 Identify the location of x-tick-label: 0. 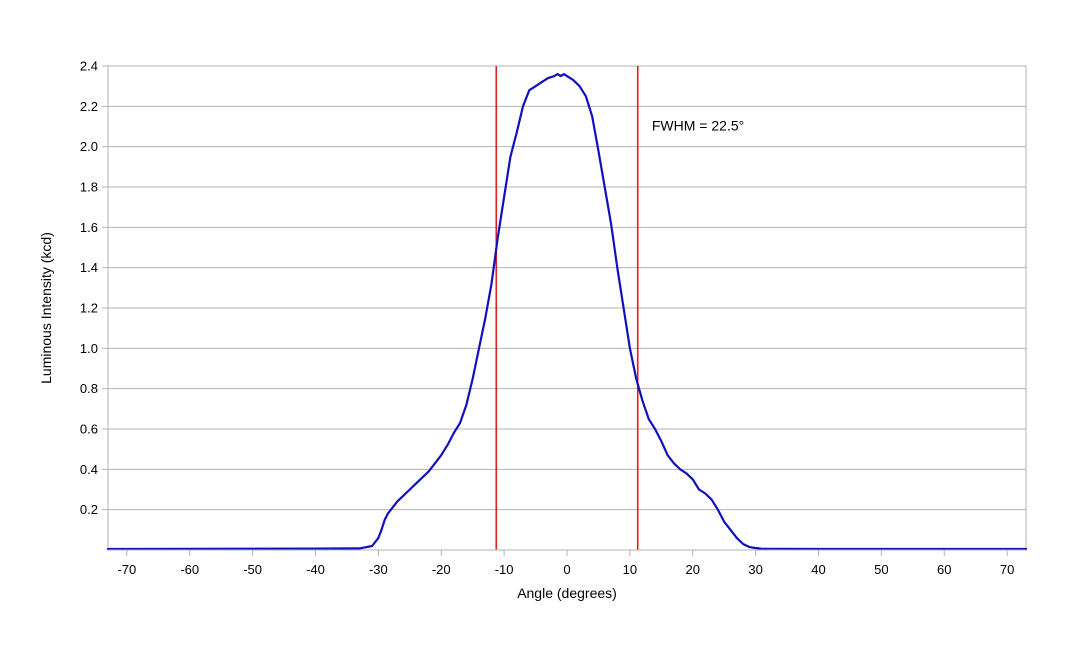
(566, 569).